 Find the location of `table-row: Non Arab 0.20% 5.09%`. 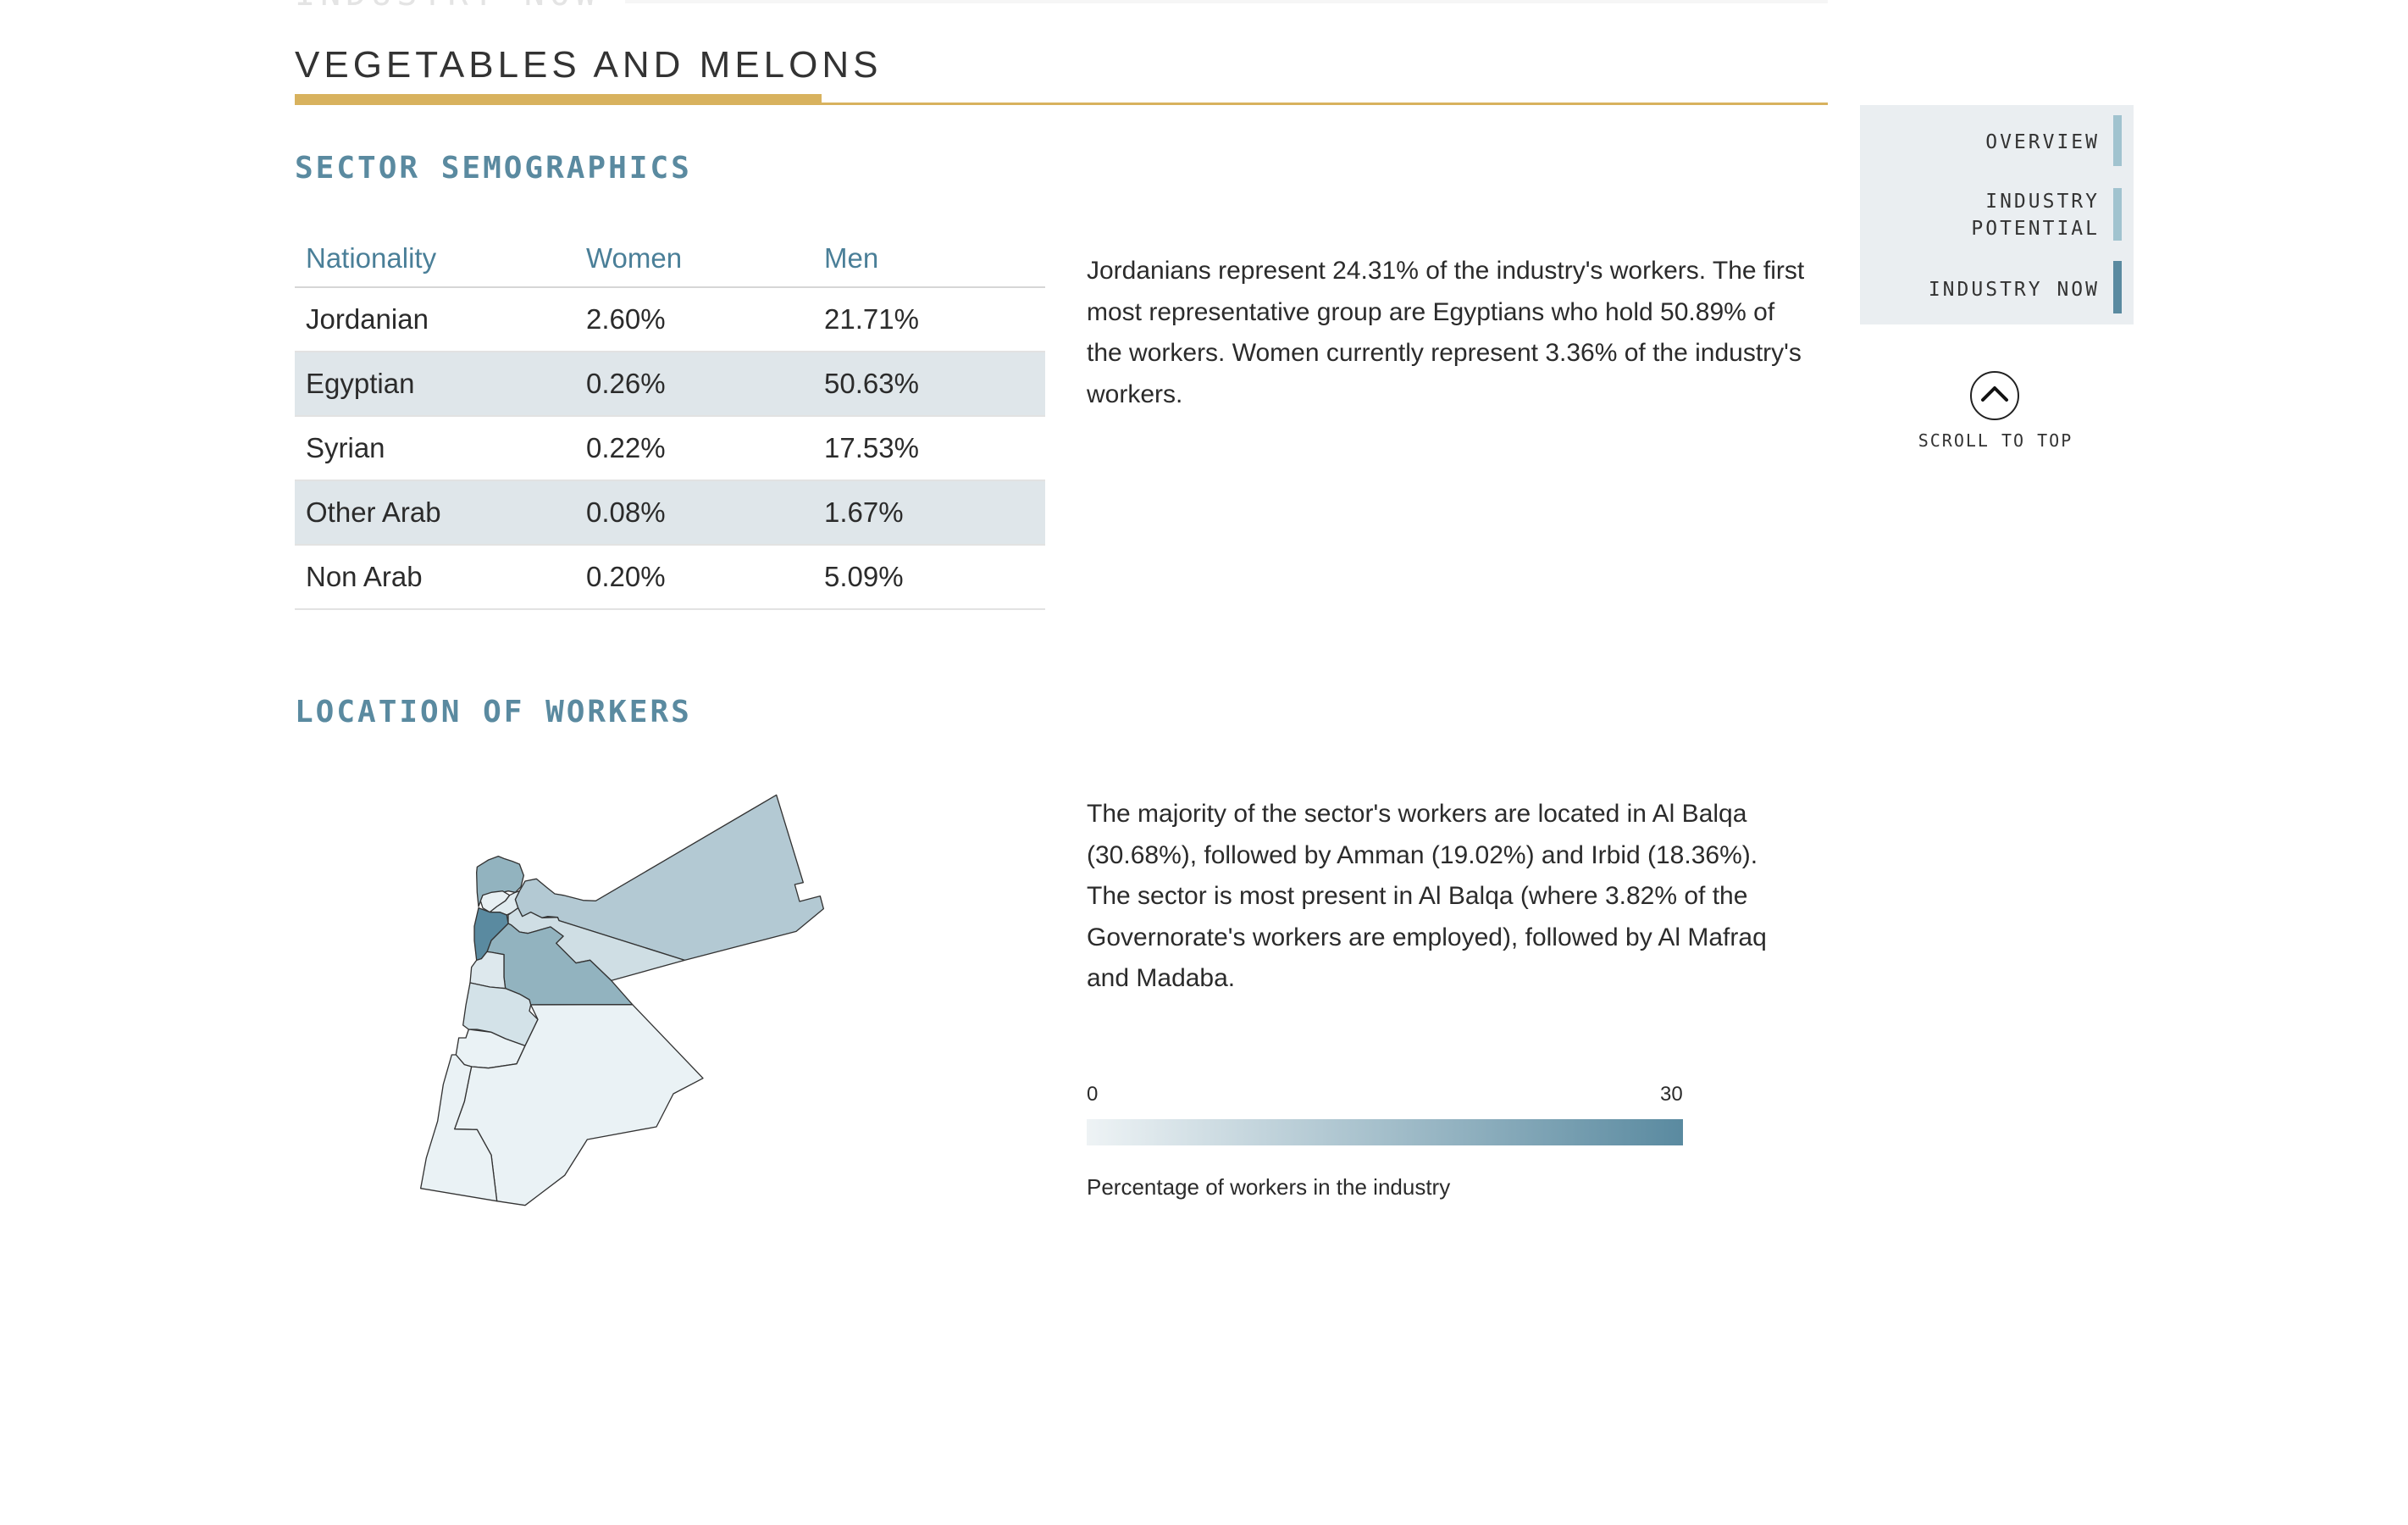

table-row: Non Arab 0.20% 5.09% is located at coordinates (670, 577).